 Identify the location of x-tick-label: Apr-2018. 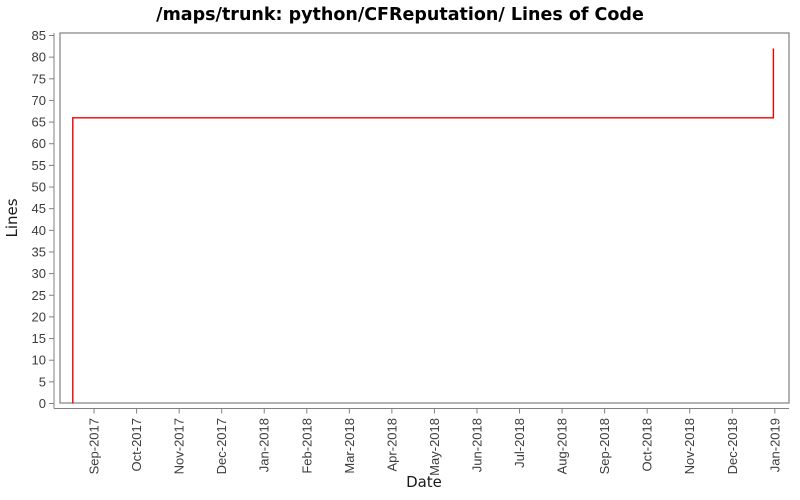
(391, 444).